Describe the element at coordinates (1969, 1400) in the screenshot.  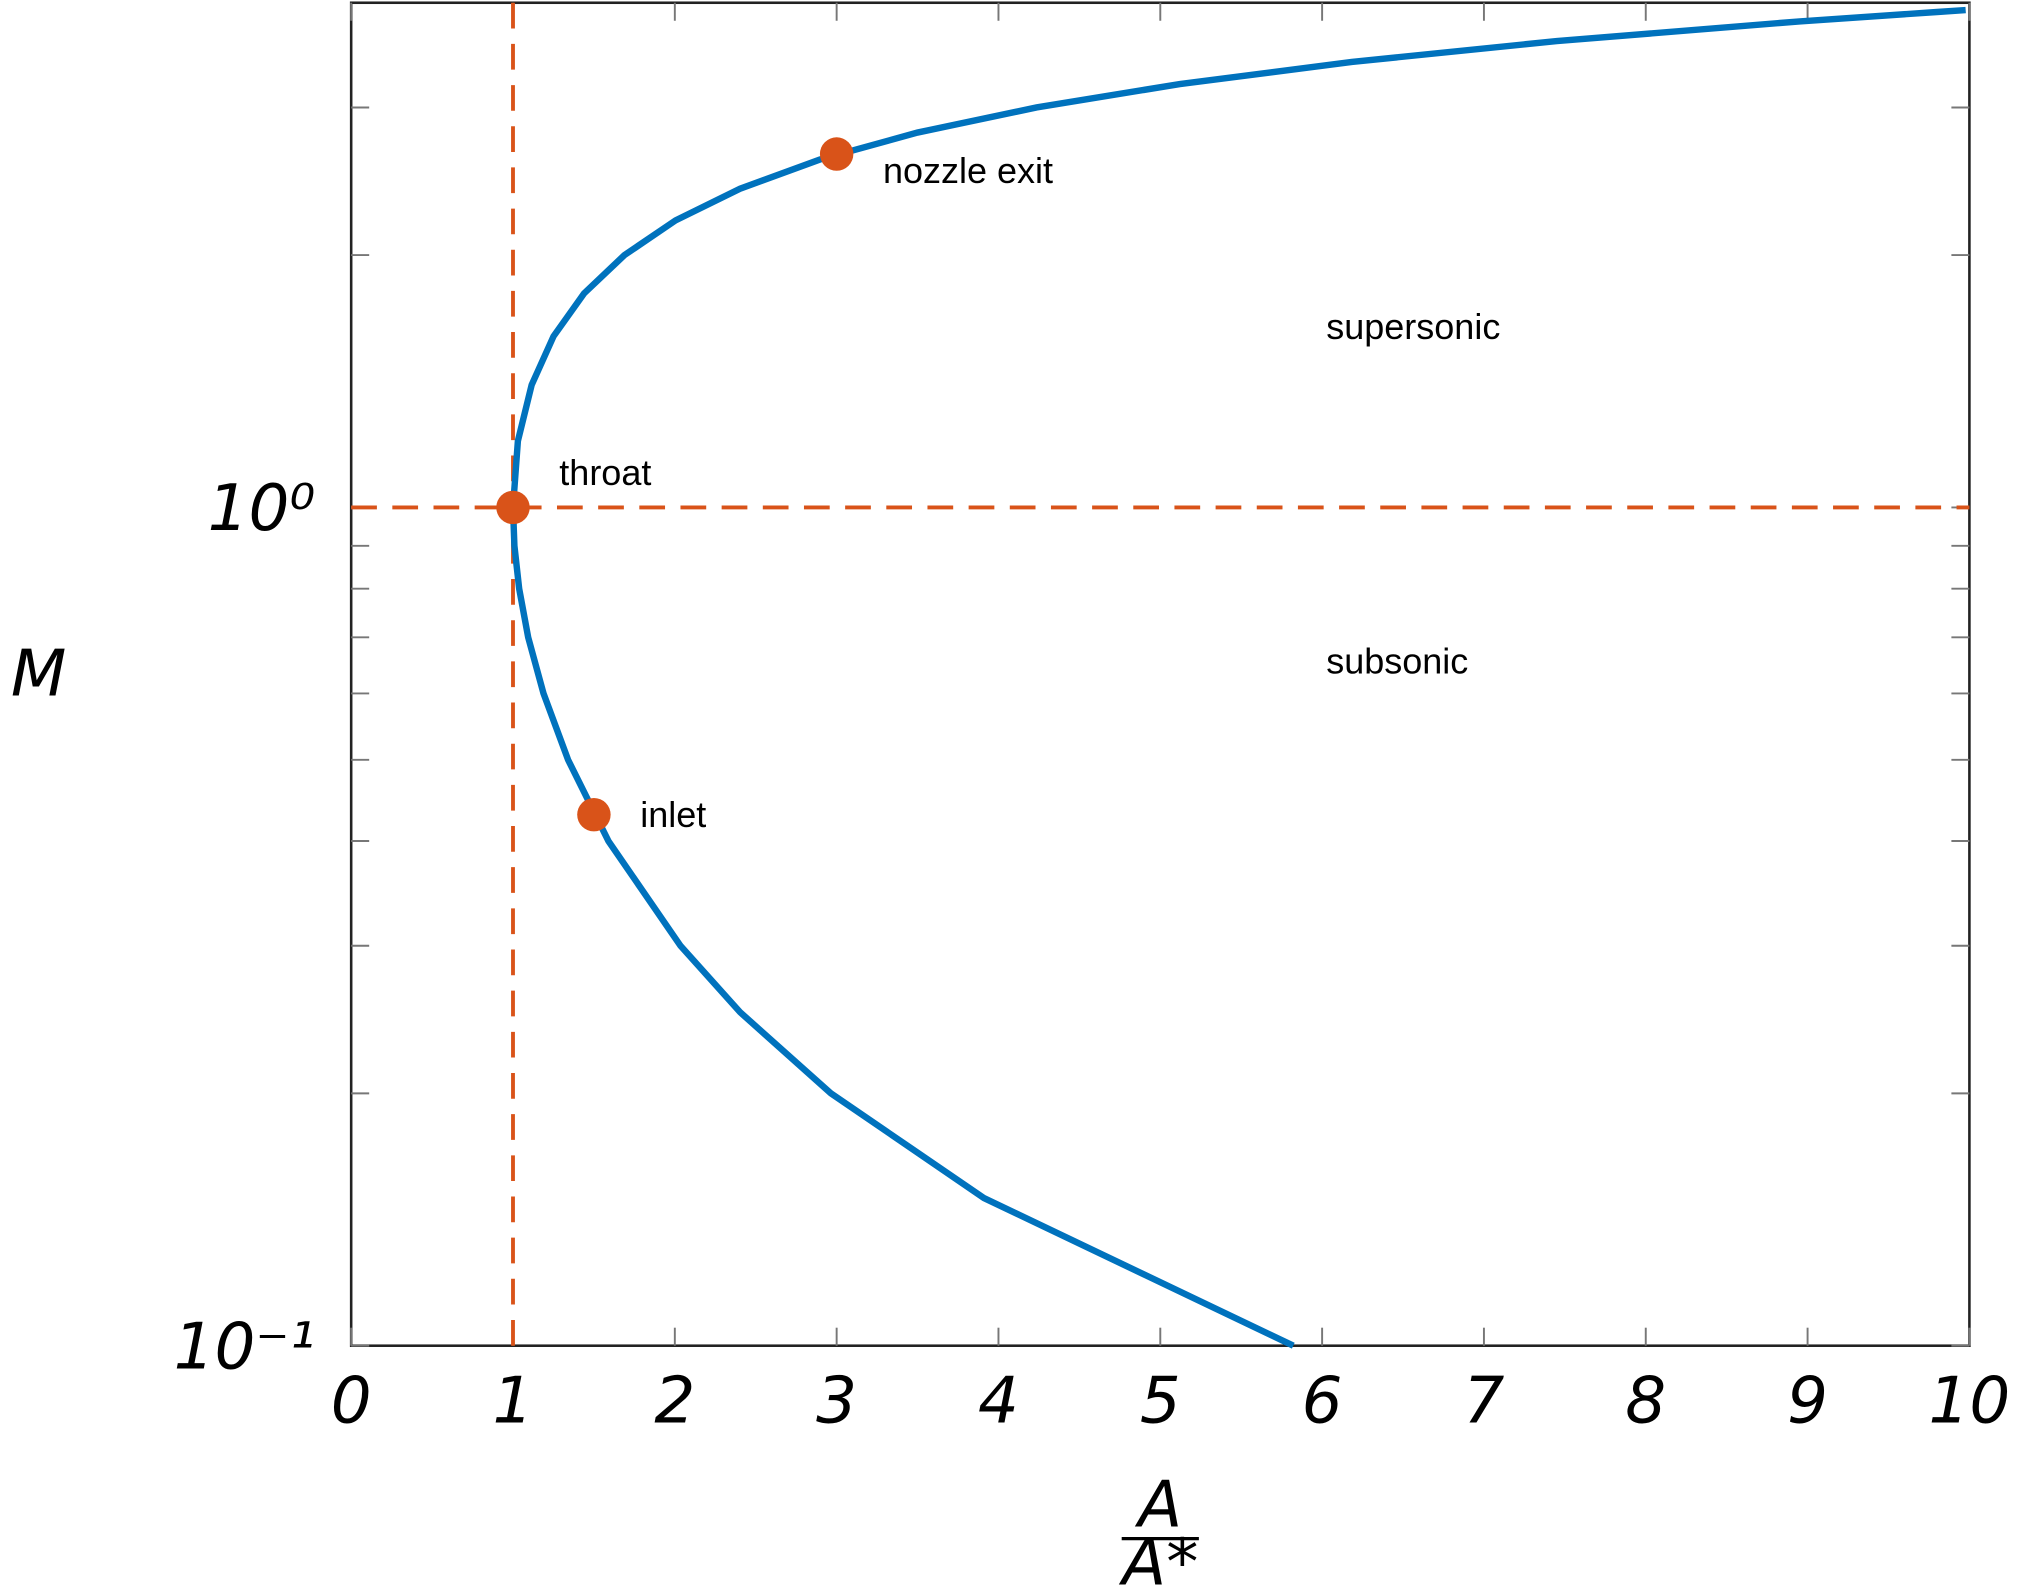
I see `x-tick-label: 10` at that location.